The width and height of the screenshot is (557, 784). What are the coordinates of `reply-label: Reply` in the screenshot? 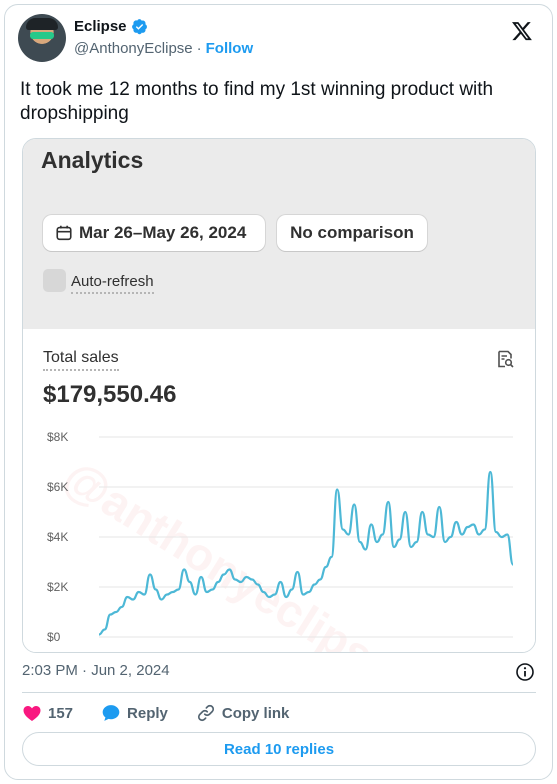 It's located at (147, 713).